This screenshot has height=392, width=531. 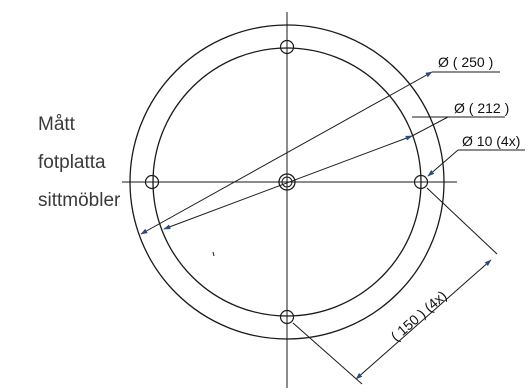 What do you see at coordinates (443, 163) in the screenshot?
I see `hole-diameter-leader` at bounding box center [443, 163].